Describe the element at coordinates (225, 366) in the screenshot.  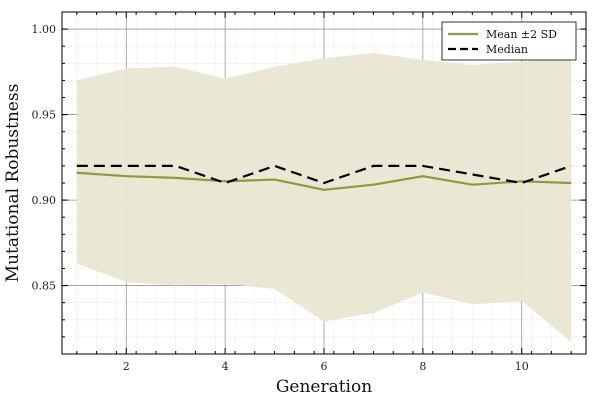
I see `x-tick-label: 4` at that location.